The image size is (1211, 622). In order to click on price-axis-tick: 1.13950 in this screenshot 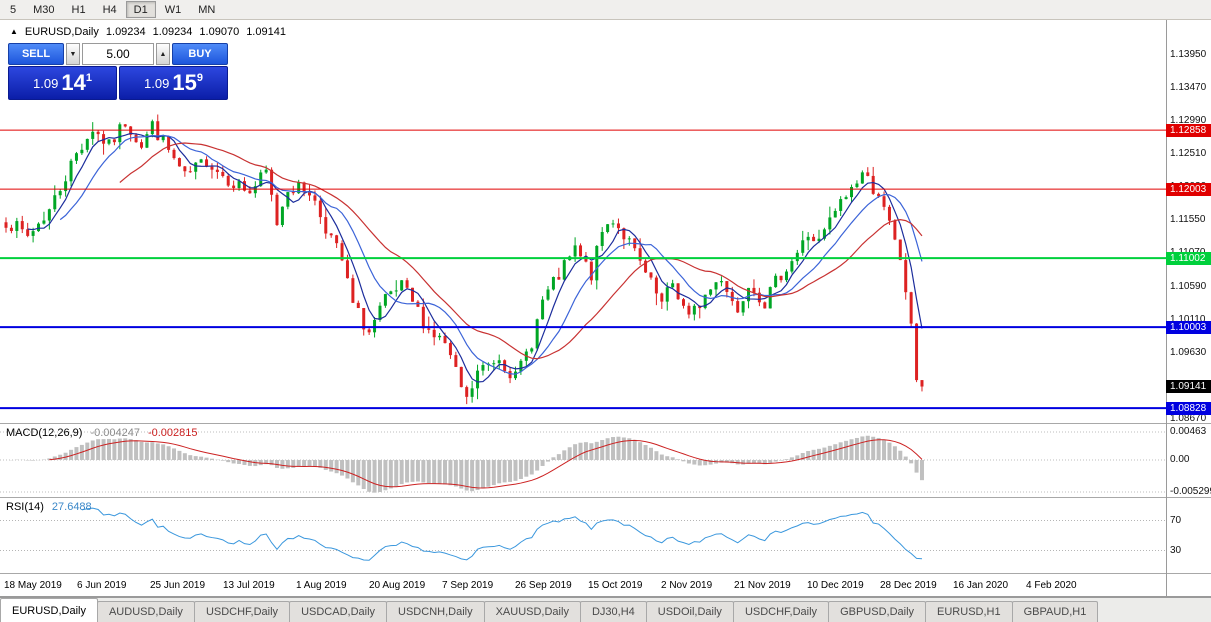, I will do `click(1188, 54)`.